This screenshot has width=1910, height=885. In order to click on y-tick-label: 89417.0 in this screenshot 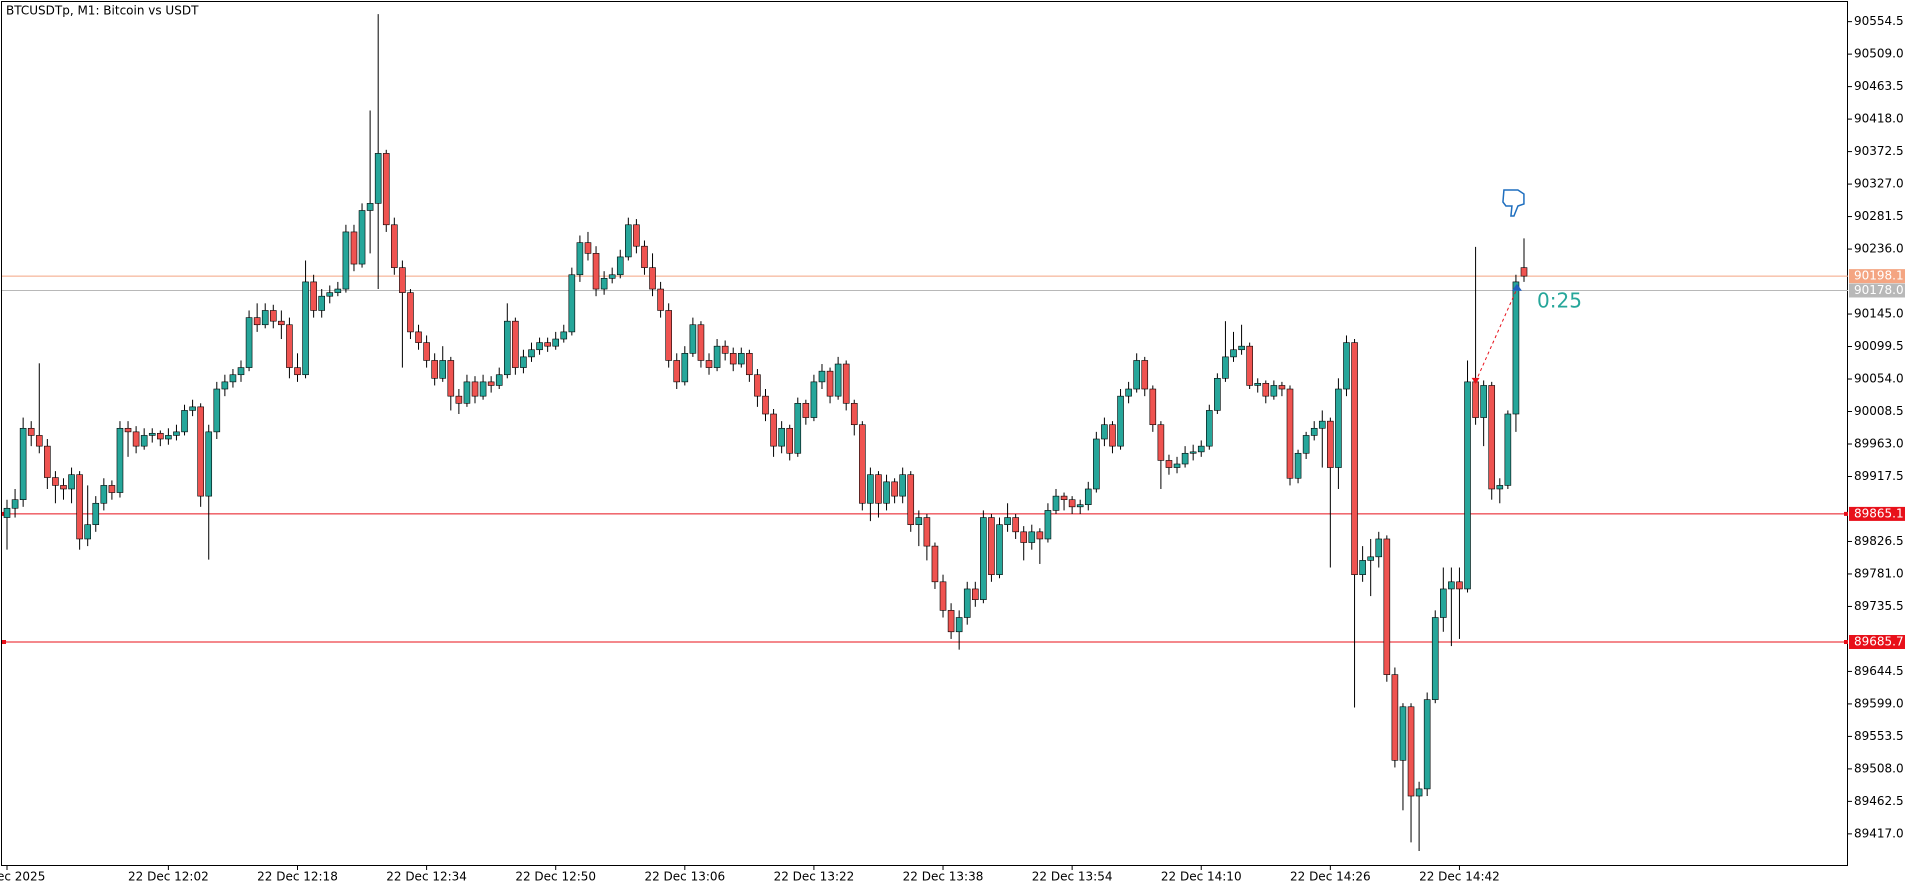, I will do `click(1879, 833)`.